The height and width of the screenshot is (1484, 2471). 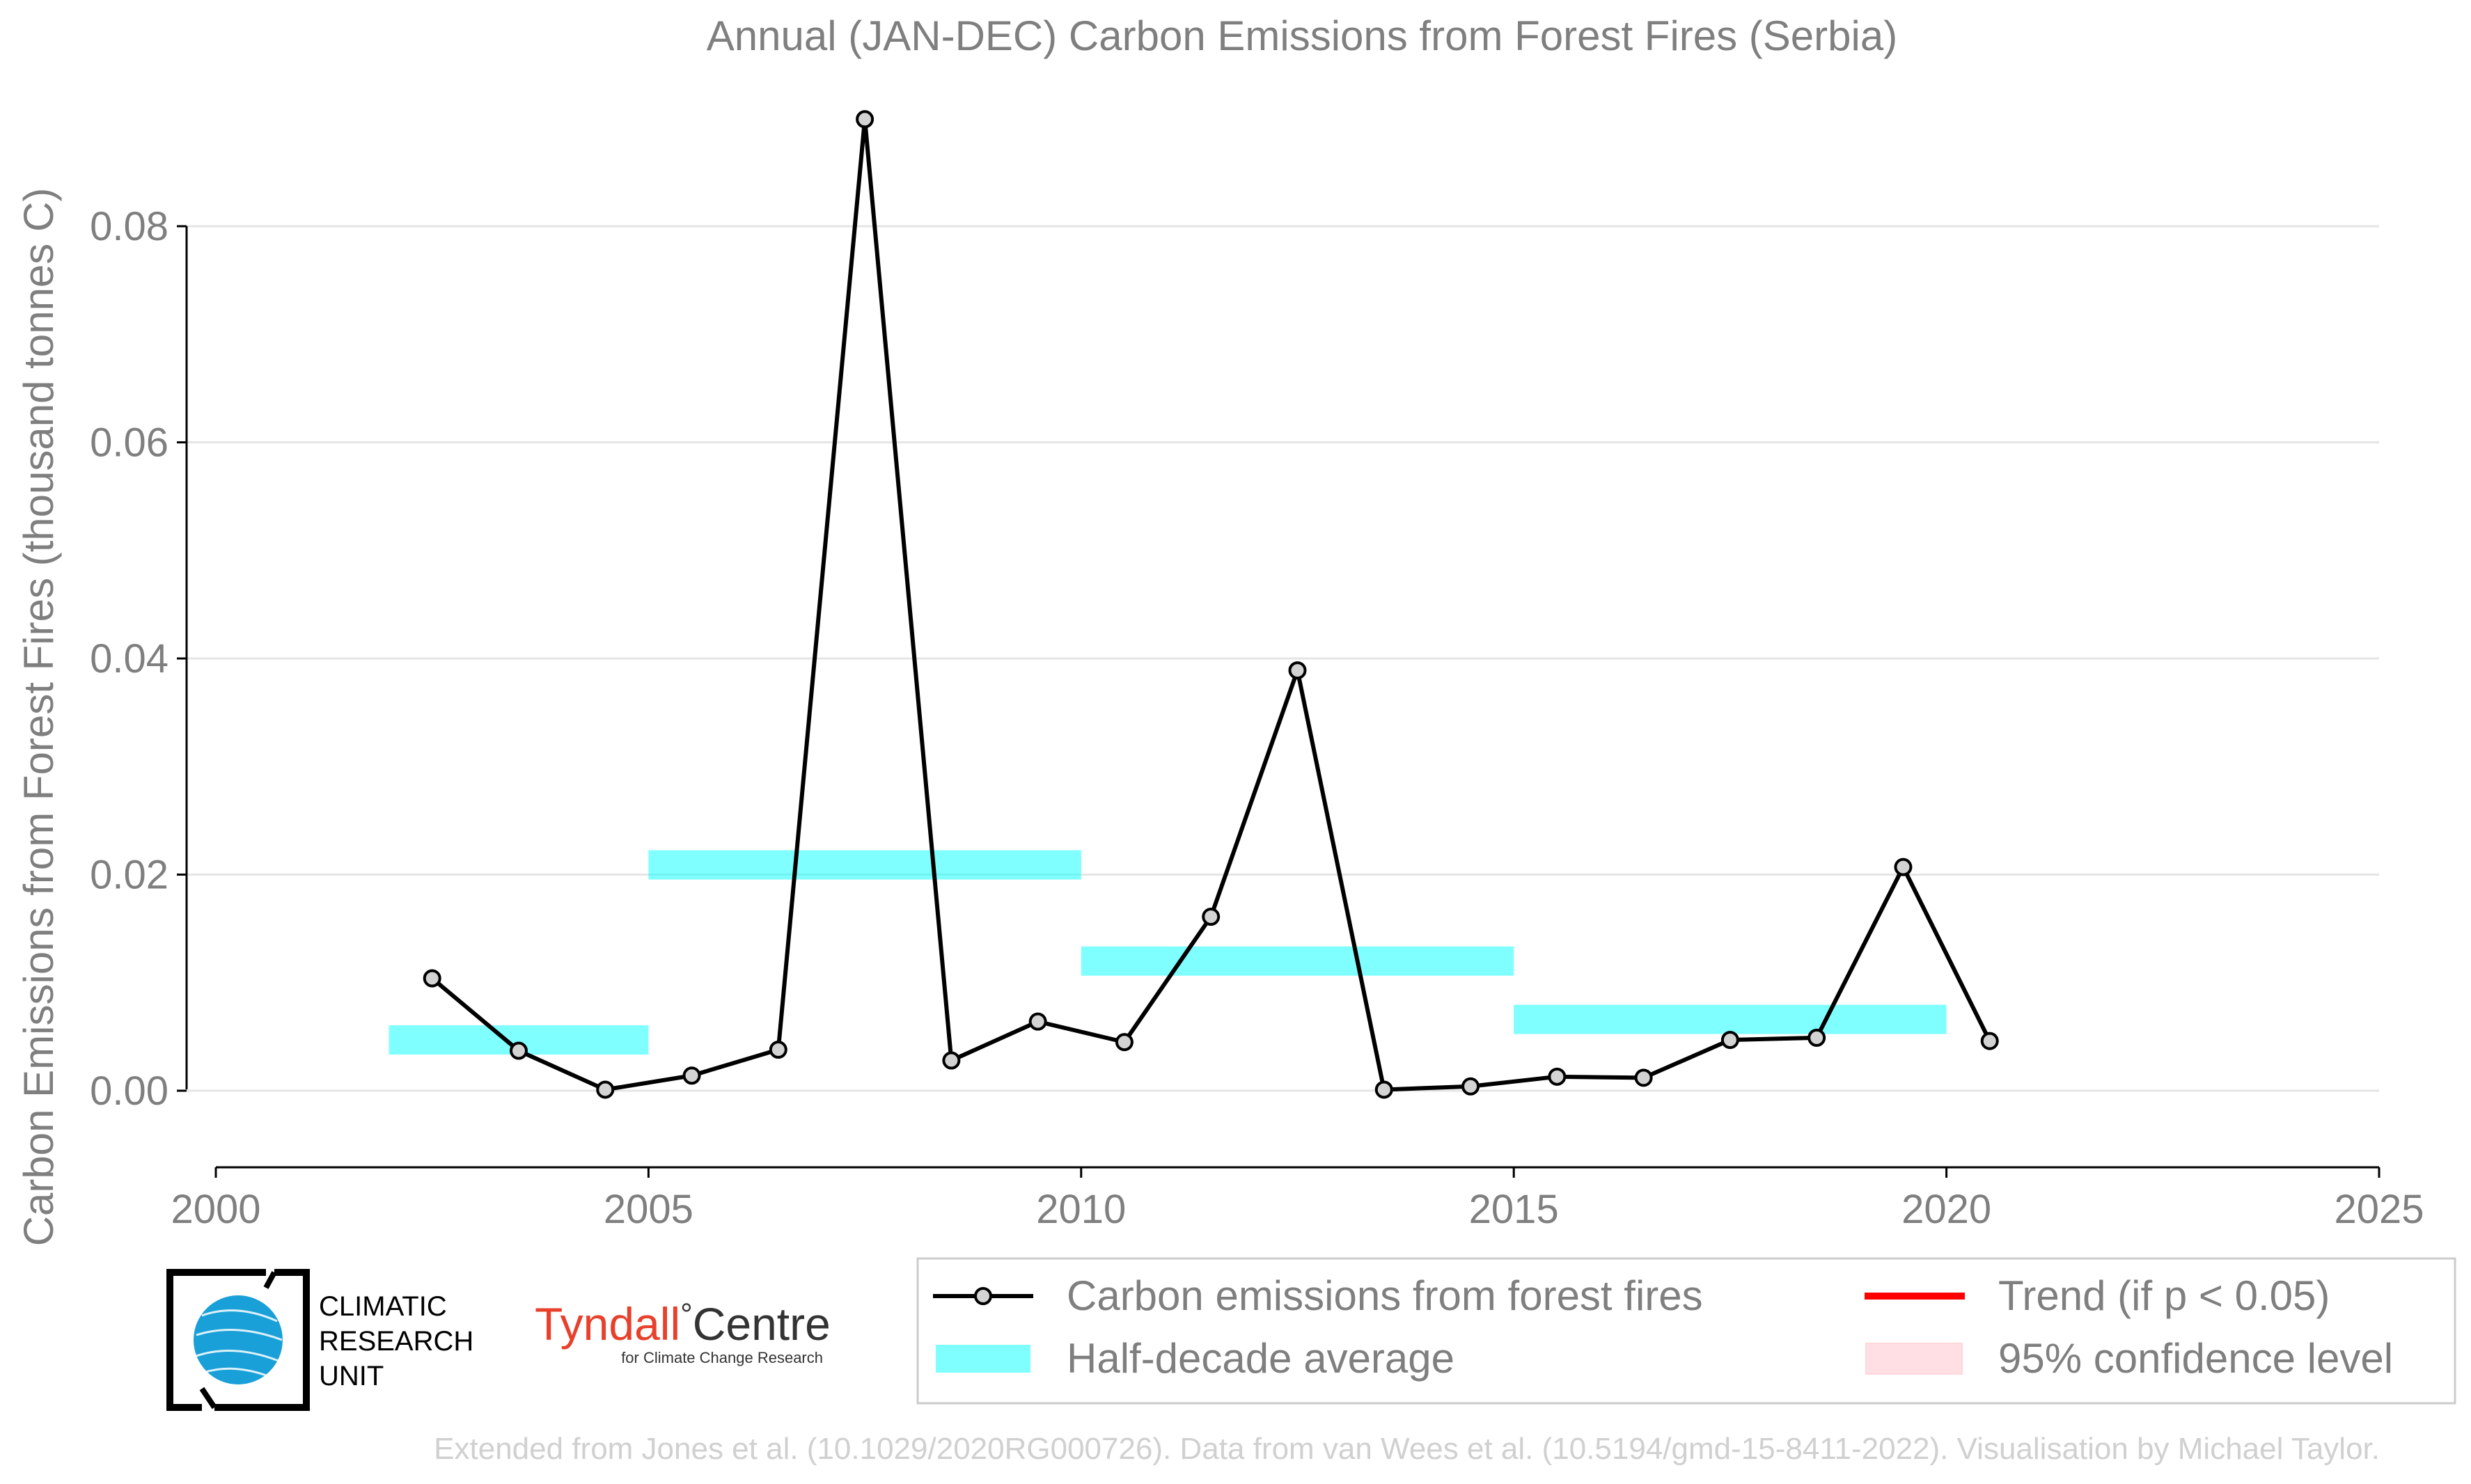 I want to click on x-tick-label-2: 2010, so click(x=1081, y=1209).